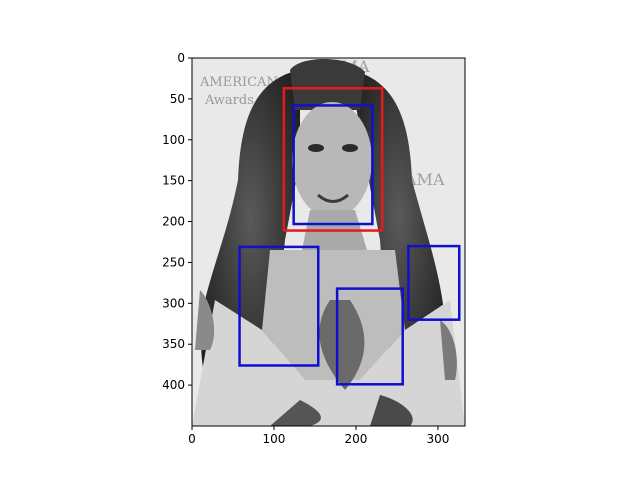 This screenshot has height=480, width=640. I want to click on y-axis-ticks: 0 50 100 150 200 250 300 350 400, so click(177, 221).